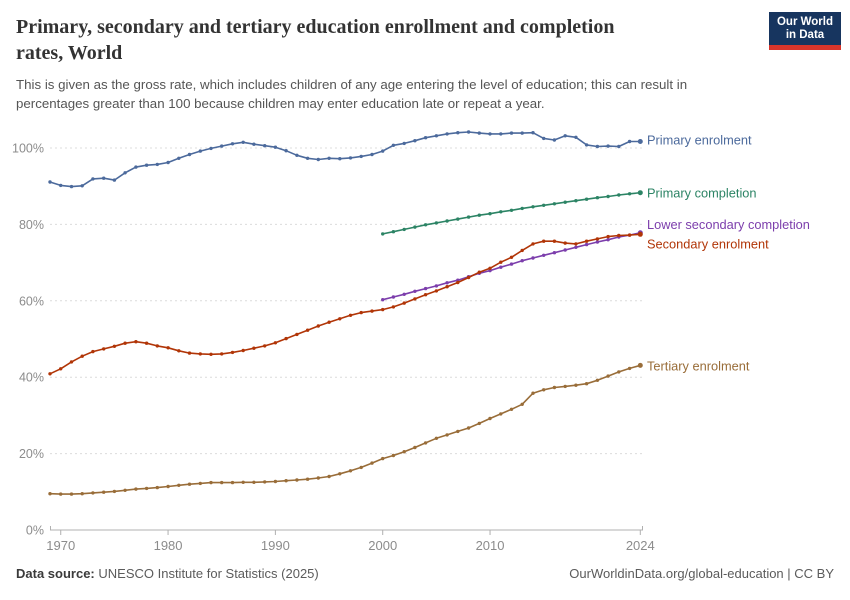 This screenshot has height=600, width=850. I want to click on series-point-tertiary-enrolment-2000, so click(383, 458).